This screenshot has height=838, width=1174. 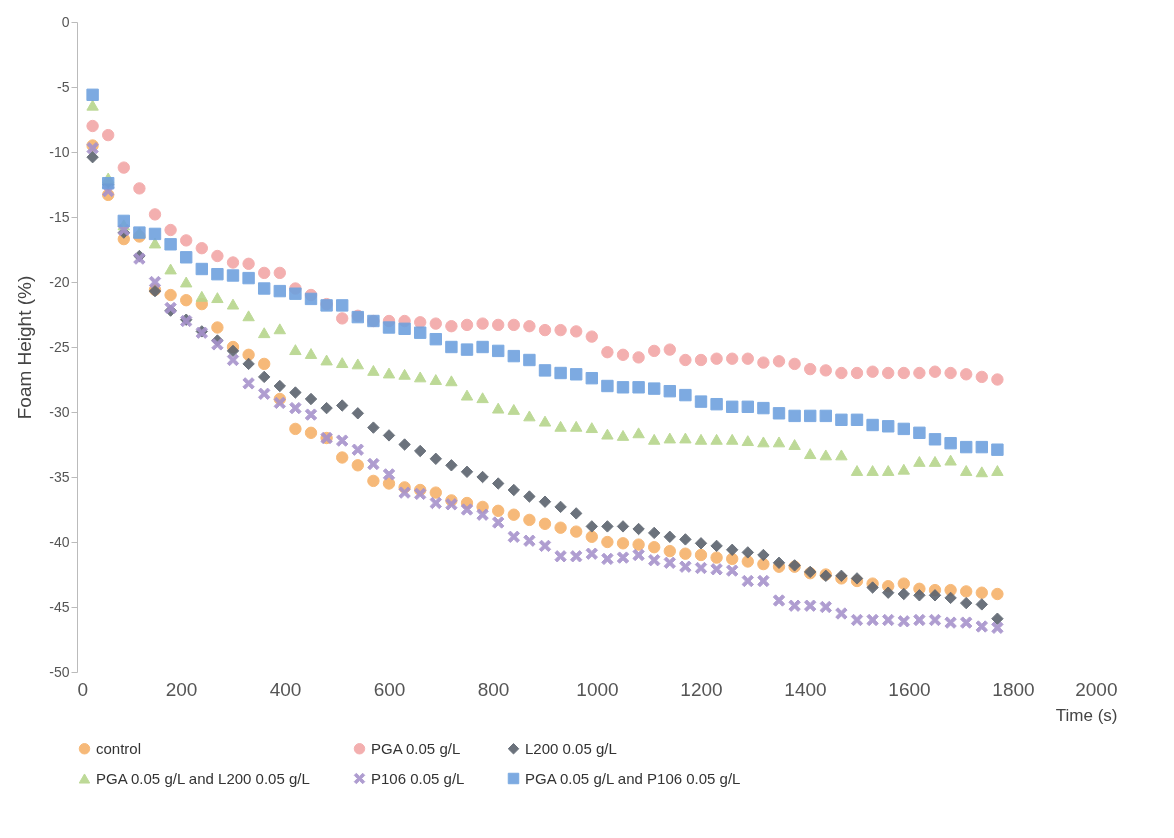 I want to click on y-tick-label: -30, so click(x=59, y=411).